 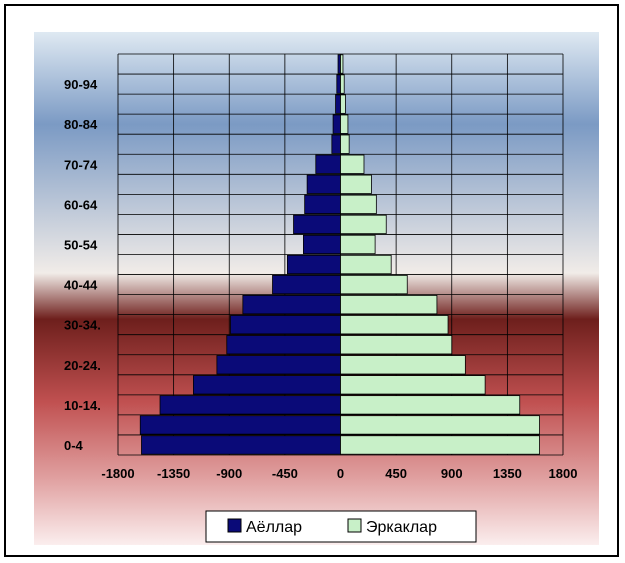 What do you see at coordinates (396, 473) in the screenshot?
I see `x-tick-label: 450` at bounding box center [396, 473].